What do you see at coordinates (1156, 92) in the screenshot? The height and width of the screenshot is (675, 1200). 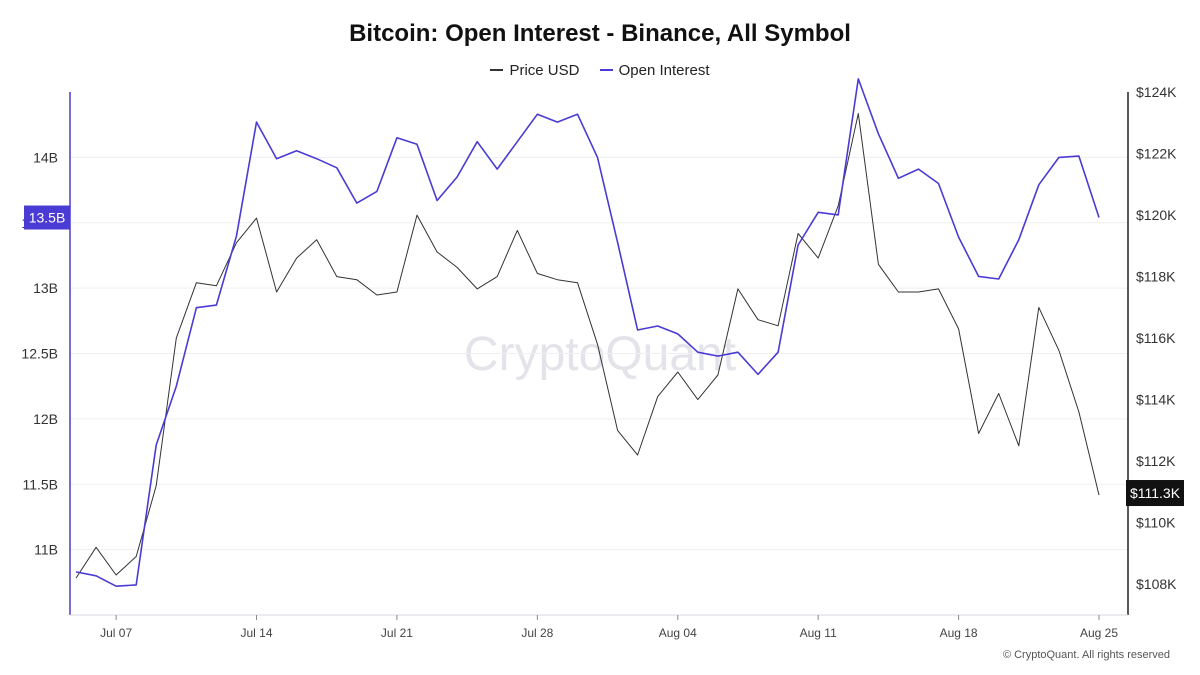 I see `y-right-tick-label: $124K` at bounding box center [1156, 92].